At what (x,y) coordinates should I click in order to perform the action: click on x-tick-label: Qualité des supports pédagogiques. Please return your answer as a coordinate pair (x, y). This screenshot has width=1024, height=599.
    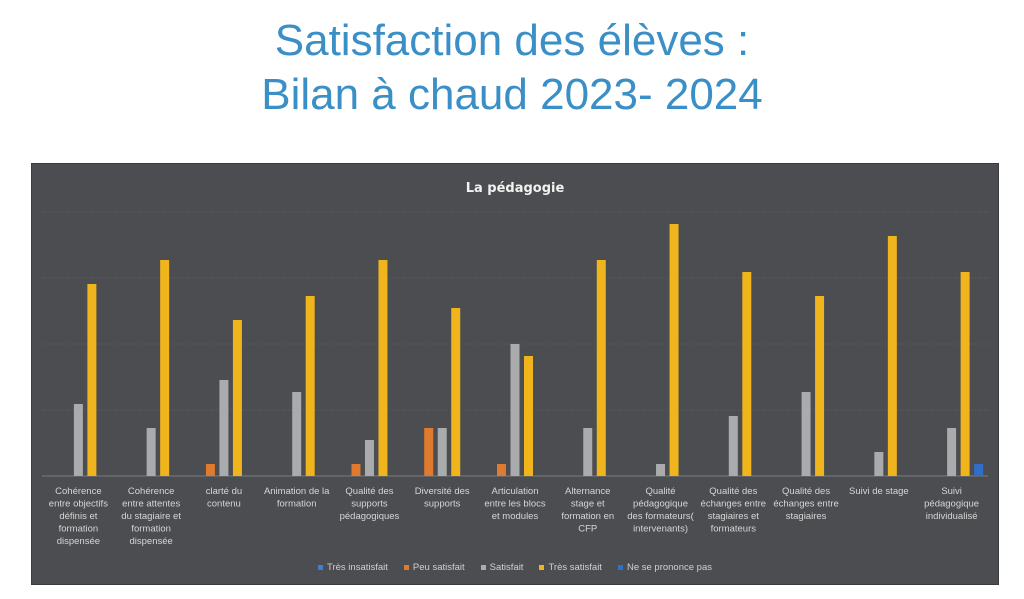
    Looking at the image, I should click on (370, 504).